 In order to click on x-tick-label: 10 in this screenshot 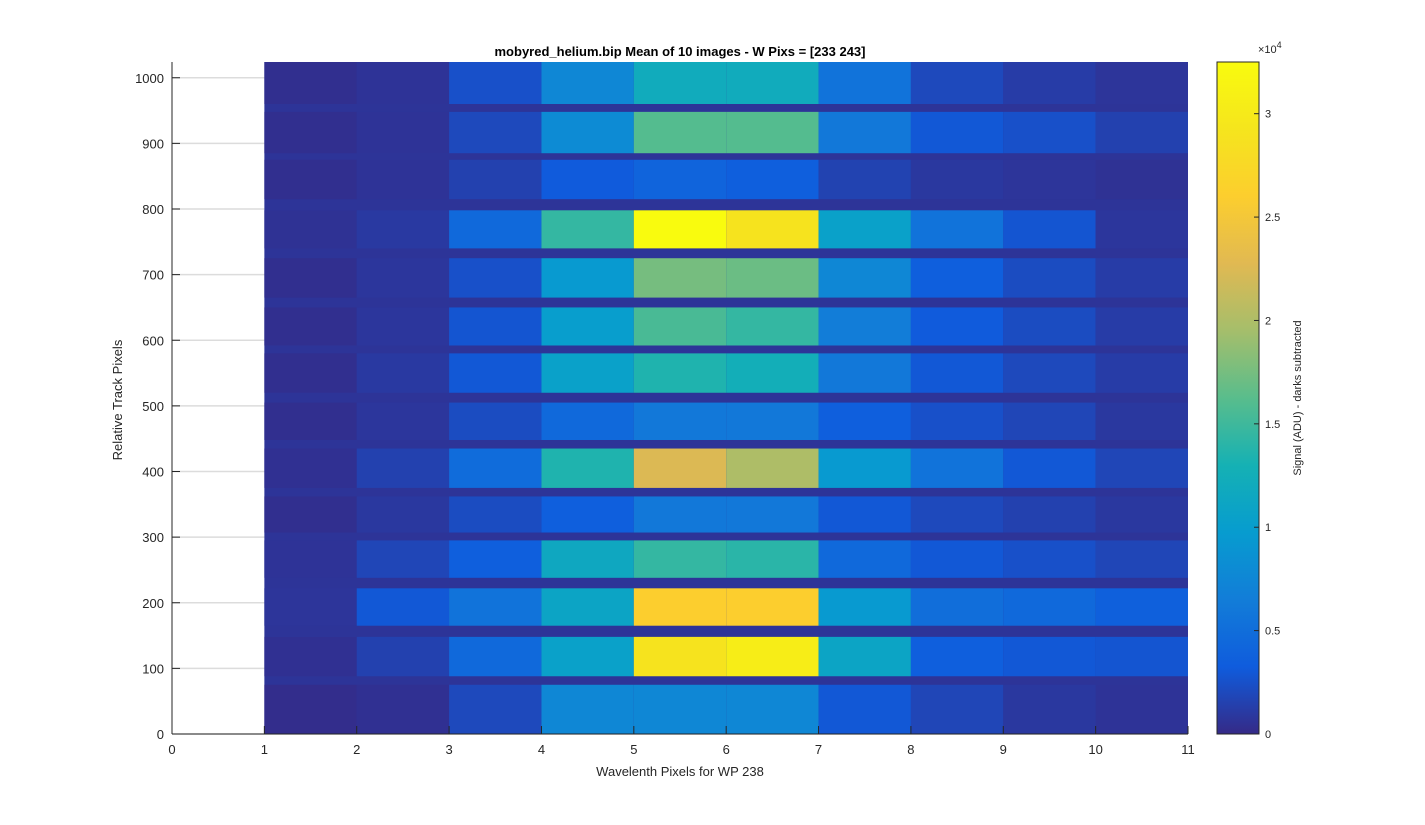, I will do `click(1095, 749)`.